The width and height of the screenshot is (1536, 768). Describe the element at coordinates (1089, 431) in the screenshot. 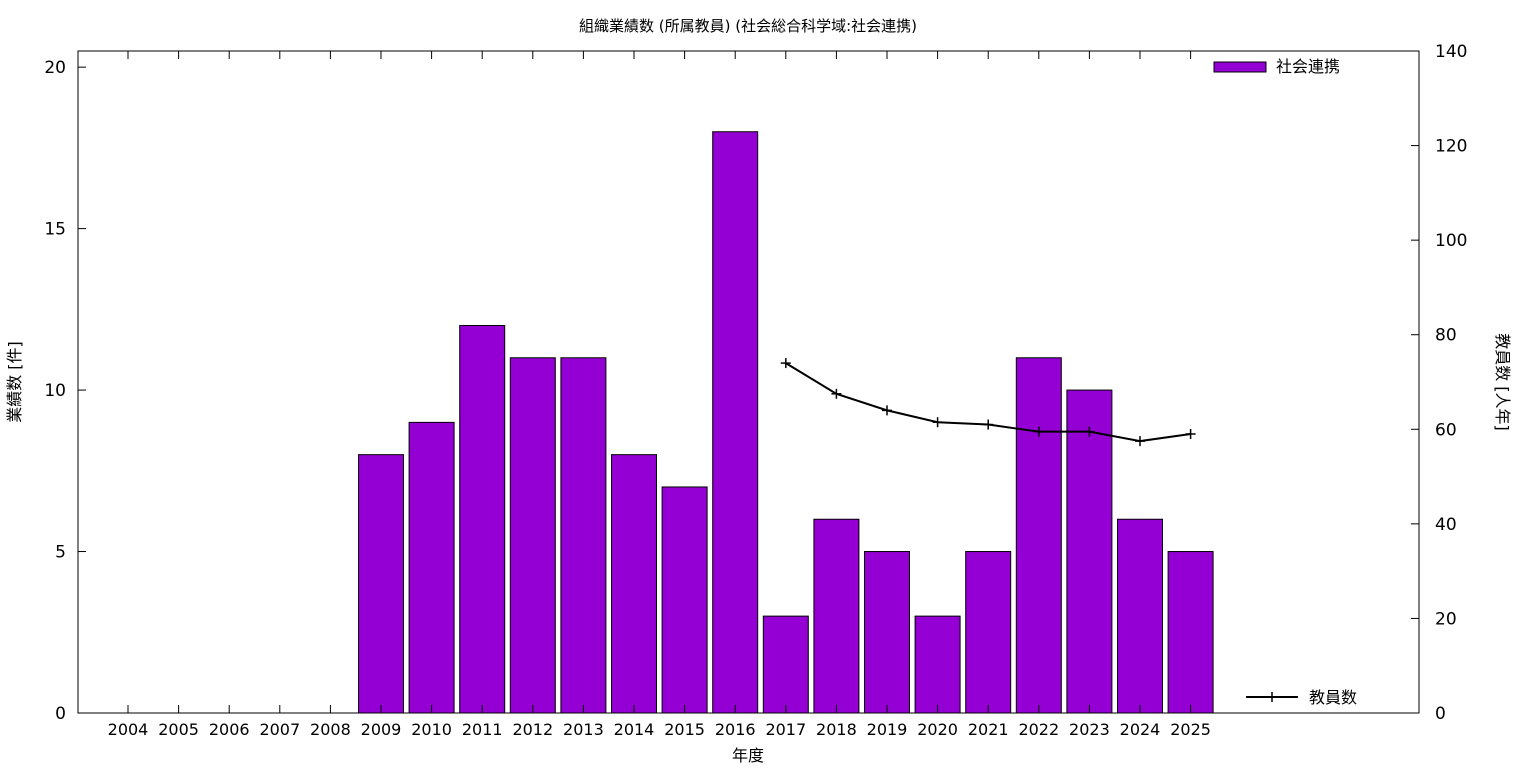

I see `point-2023` at that location.